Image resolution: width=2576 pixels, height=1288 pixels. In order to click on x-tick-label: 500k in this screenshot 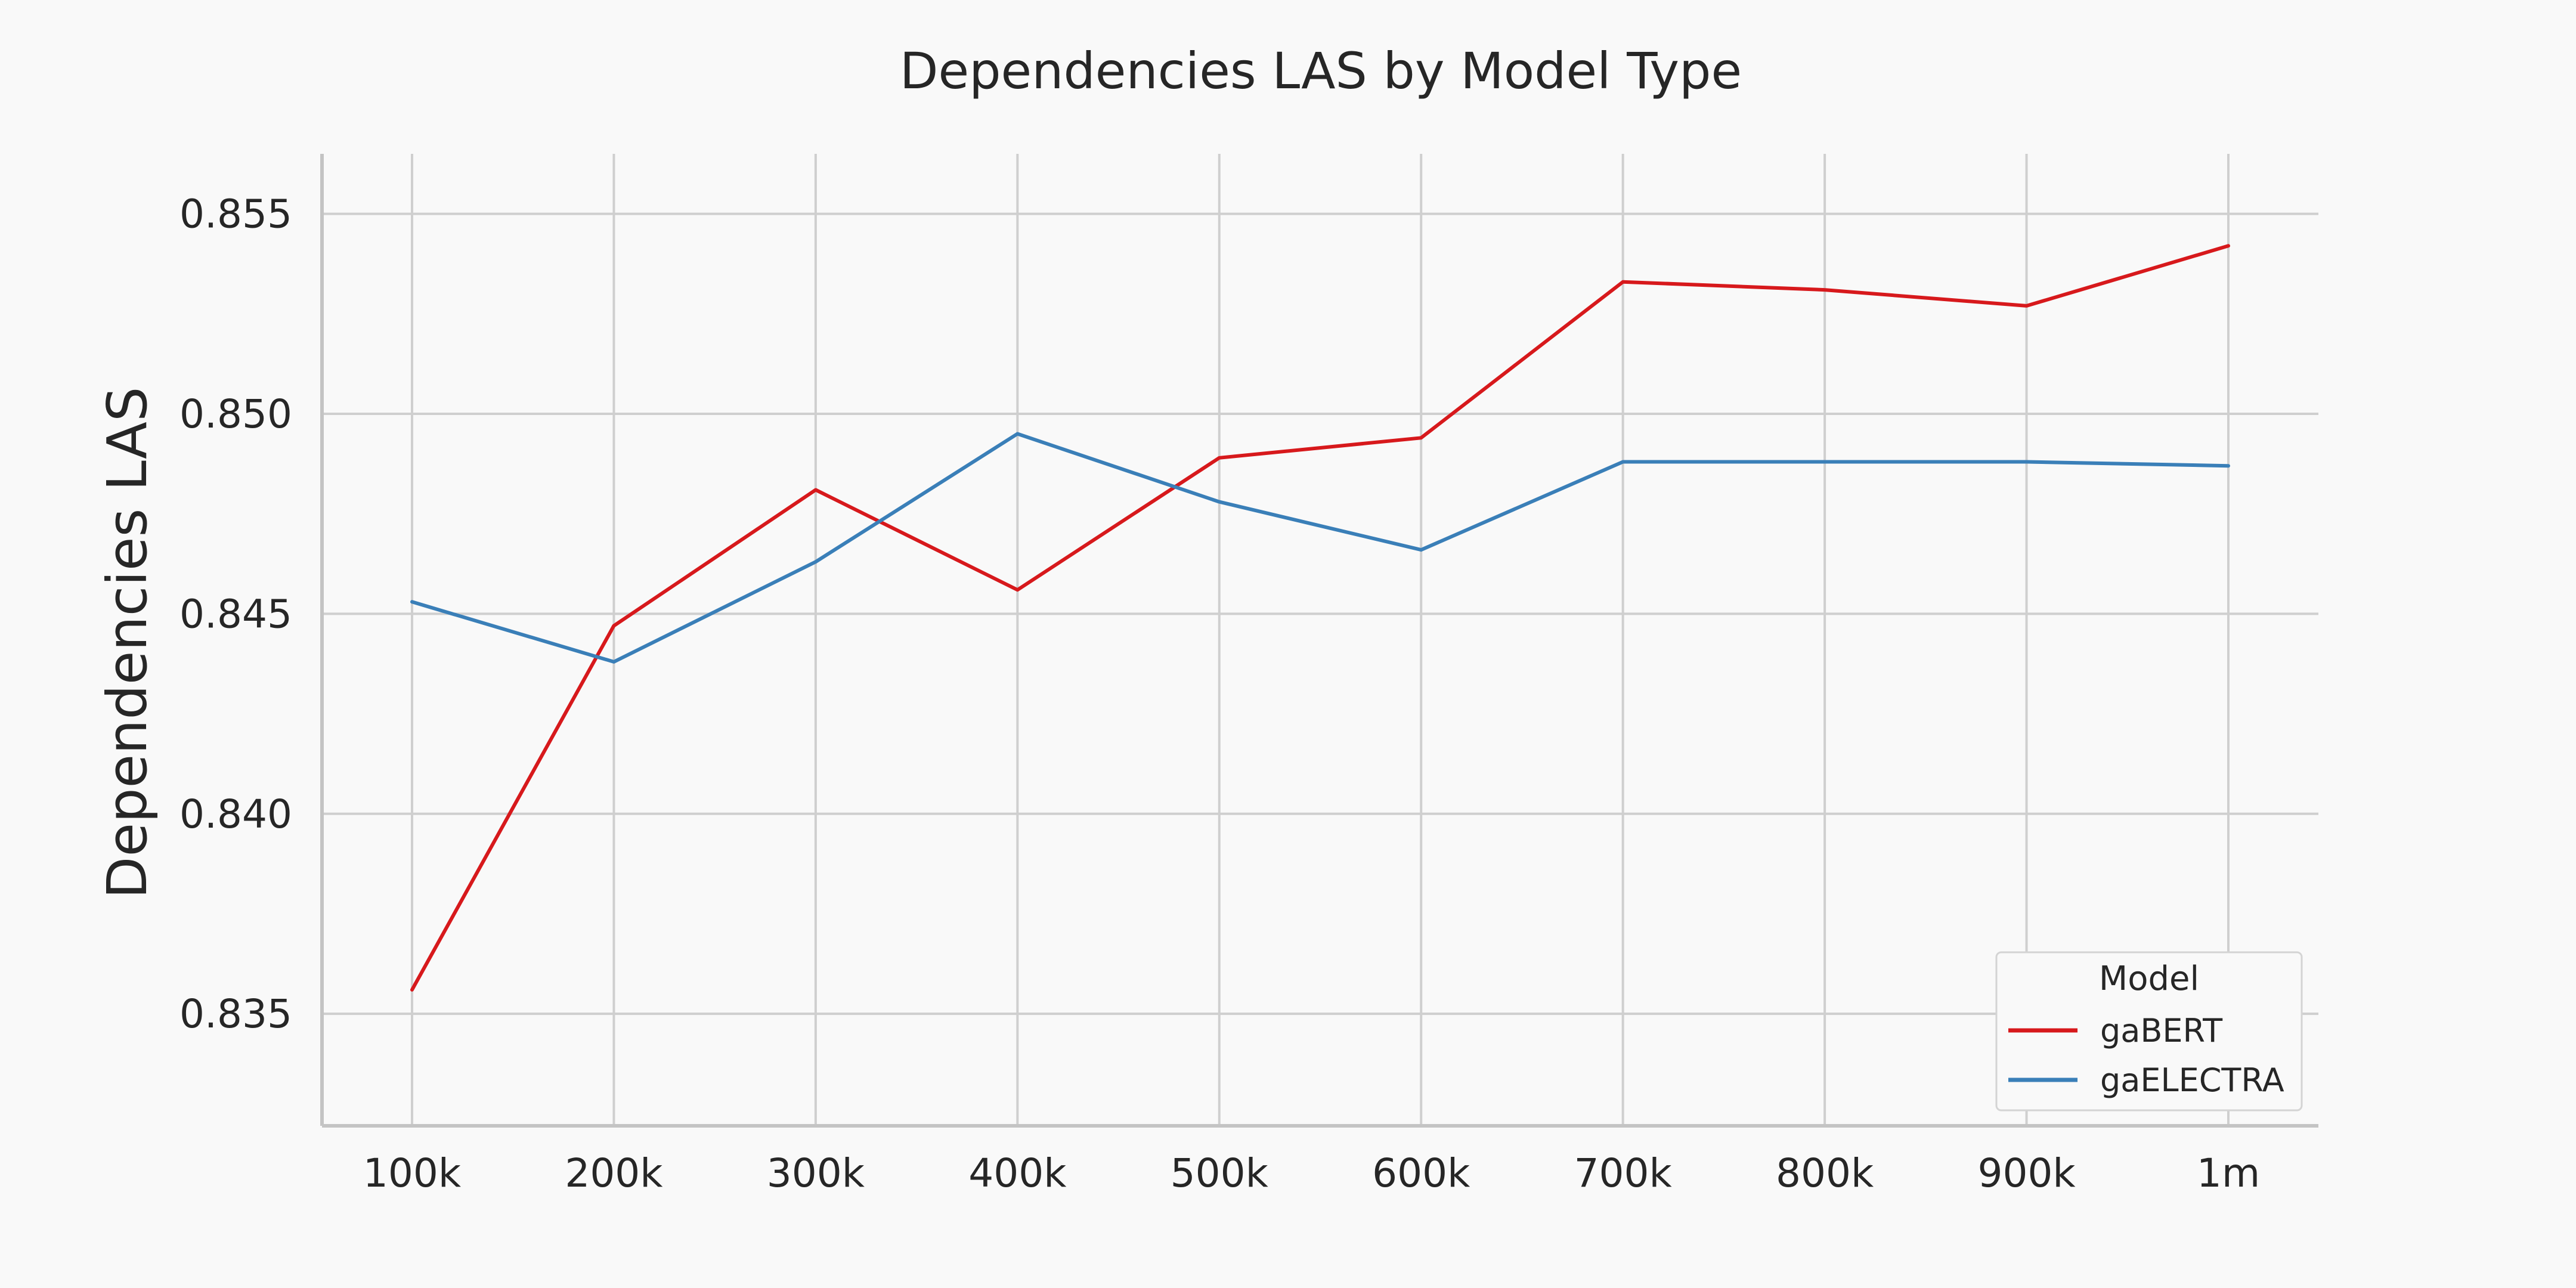, I will do `click(1220, 1173)`.